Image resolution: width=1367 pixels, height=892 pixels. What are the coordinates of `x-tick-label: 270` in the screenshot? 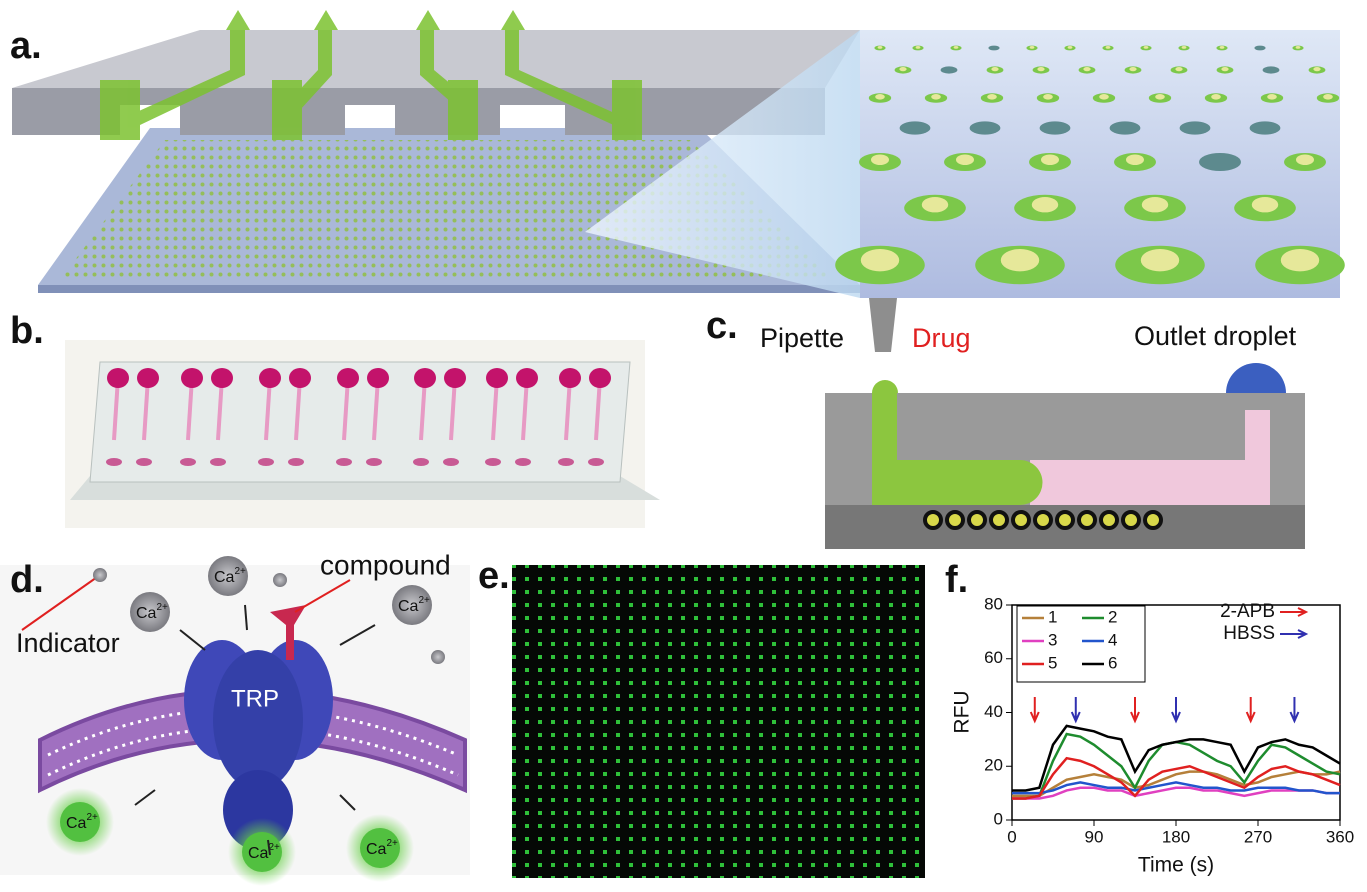 It's located at (1258, 836).